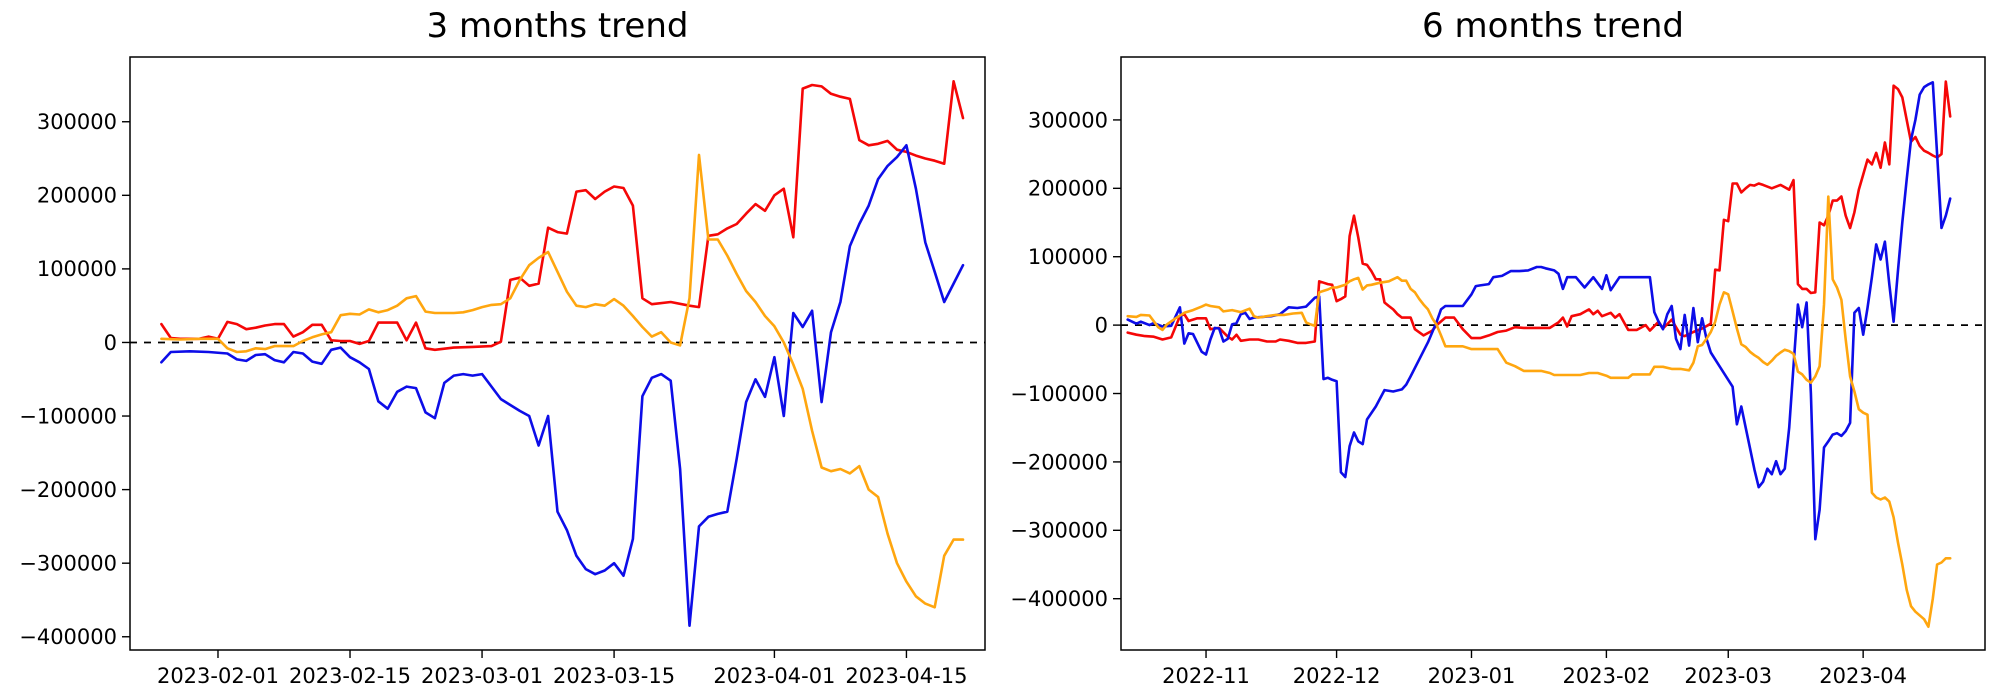  I want to click on x-tick-label: 2023-03-15, so click(614, 676).